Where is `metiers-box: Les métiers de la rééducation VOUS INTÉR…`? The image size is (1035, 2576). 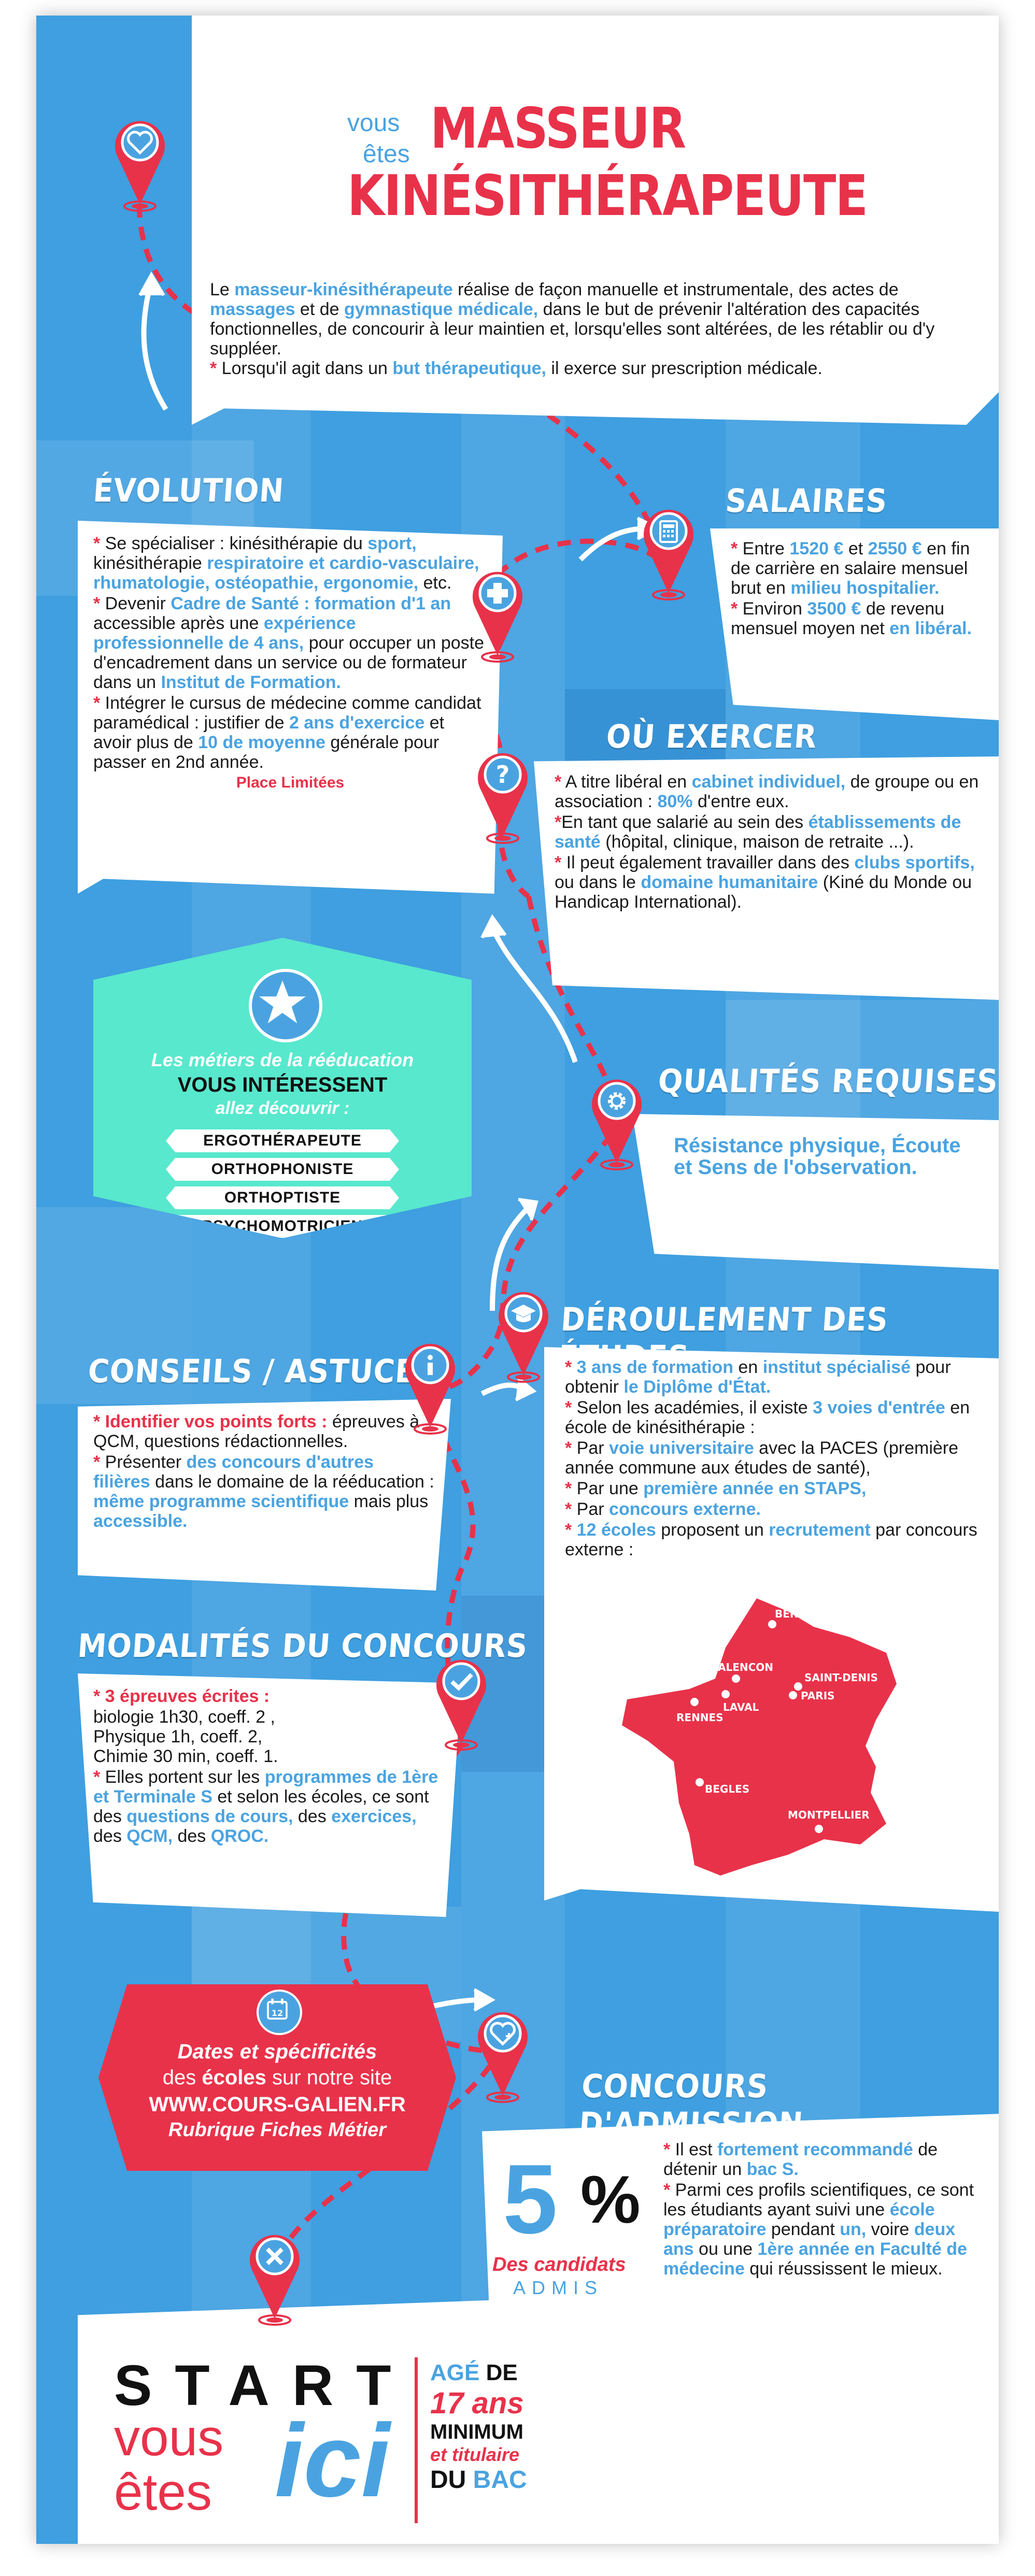 metiers-box: Les métiers de la rééducation VOUS INTÉR… is located at coordinates (283, 1088).